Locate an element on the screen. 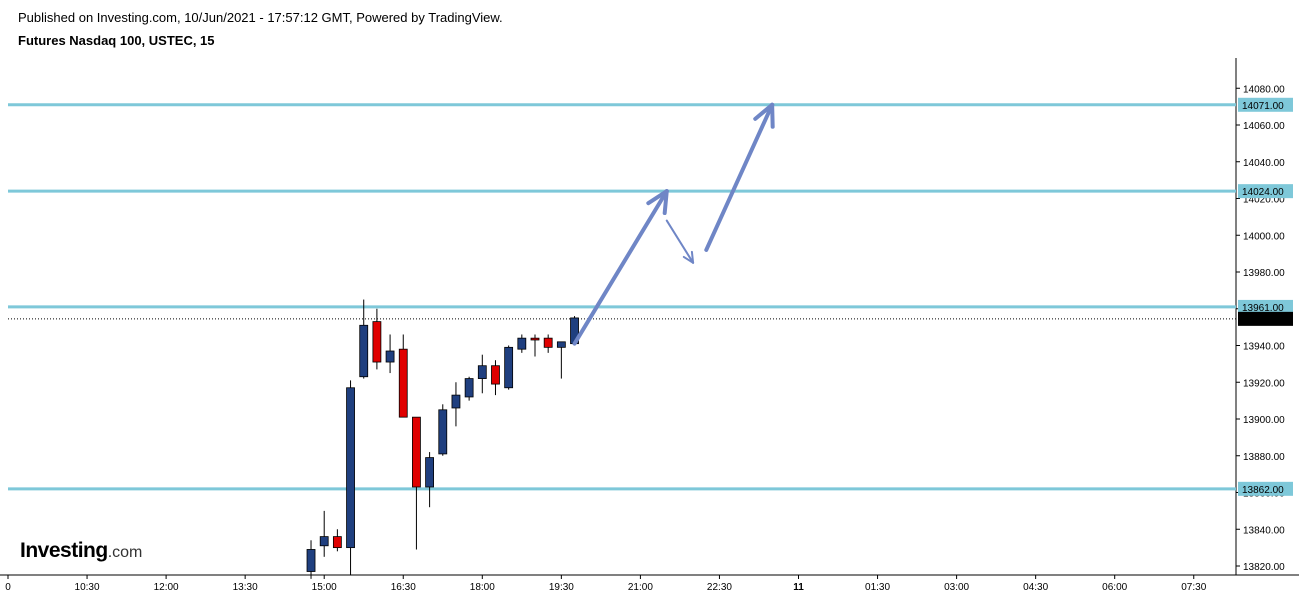  level-label: 13862.00 is located at coordinates (1263, 490).